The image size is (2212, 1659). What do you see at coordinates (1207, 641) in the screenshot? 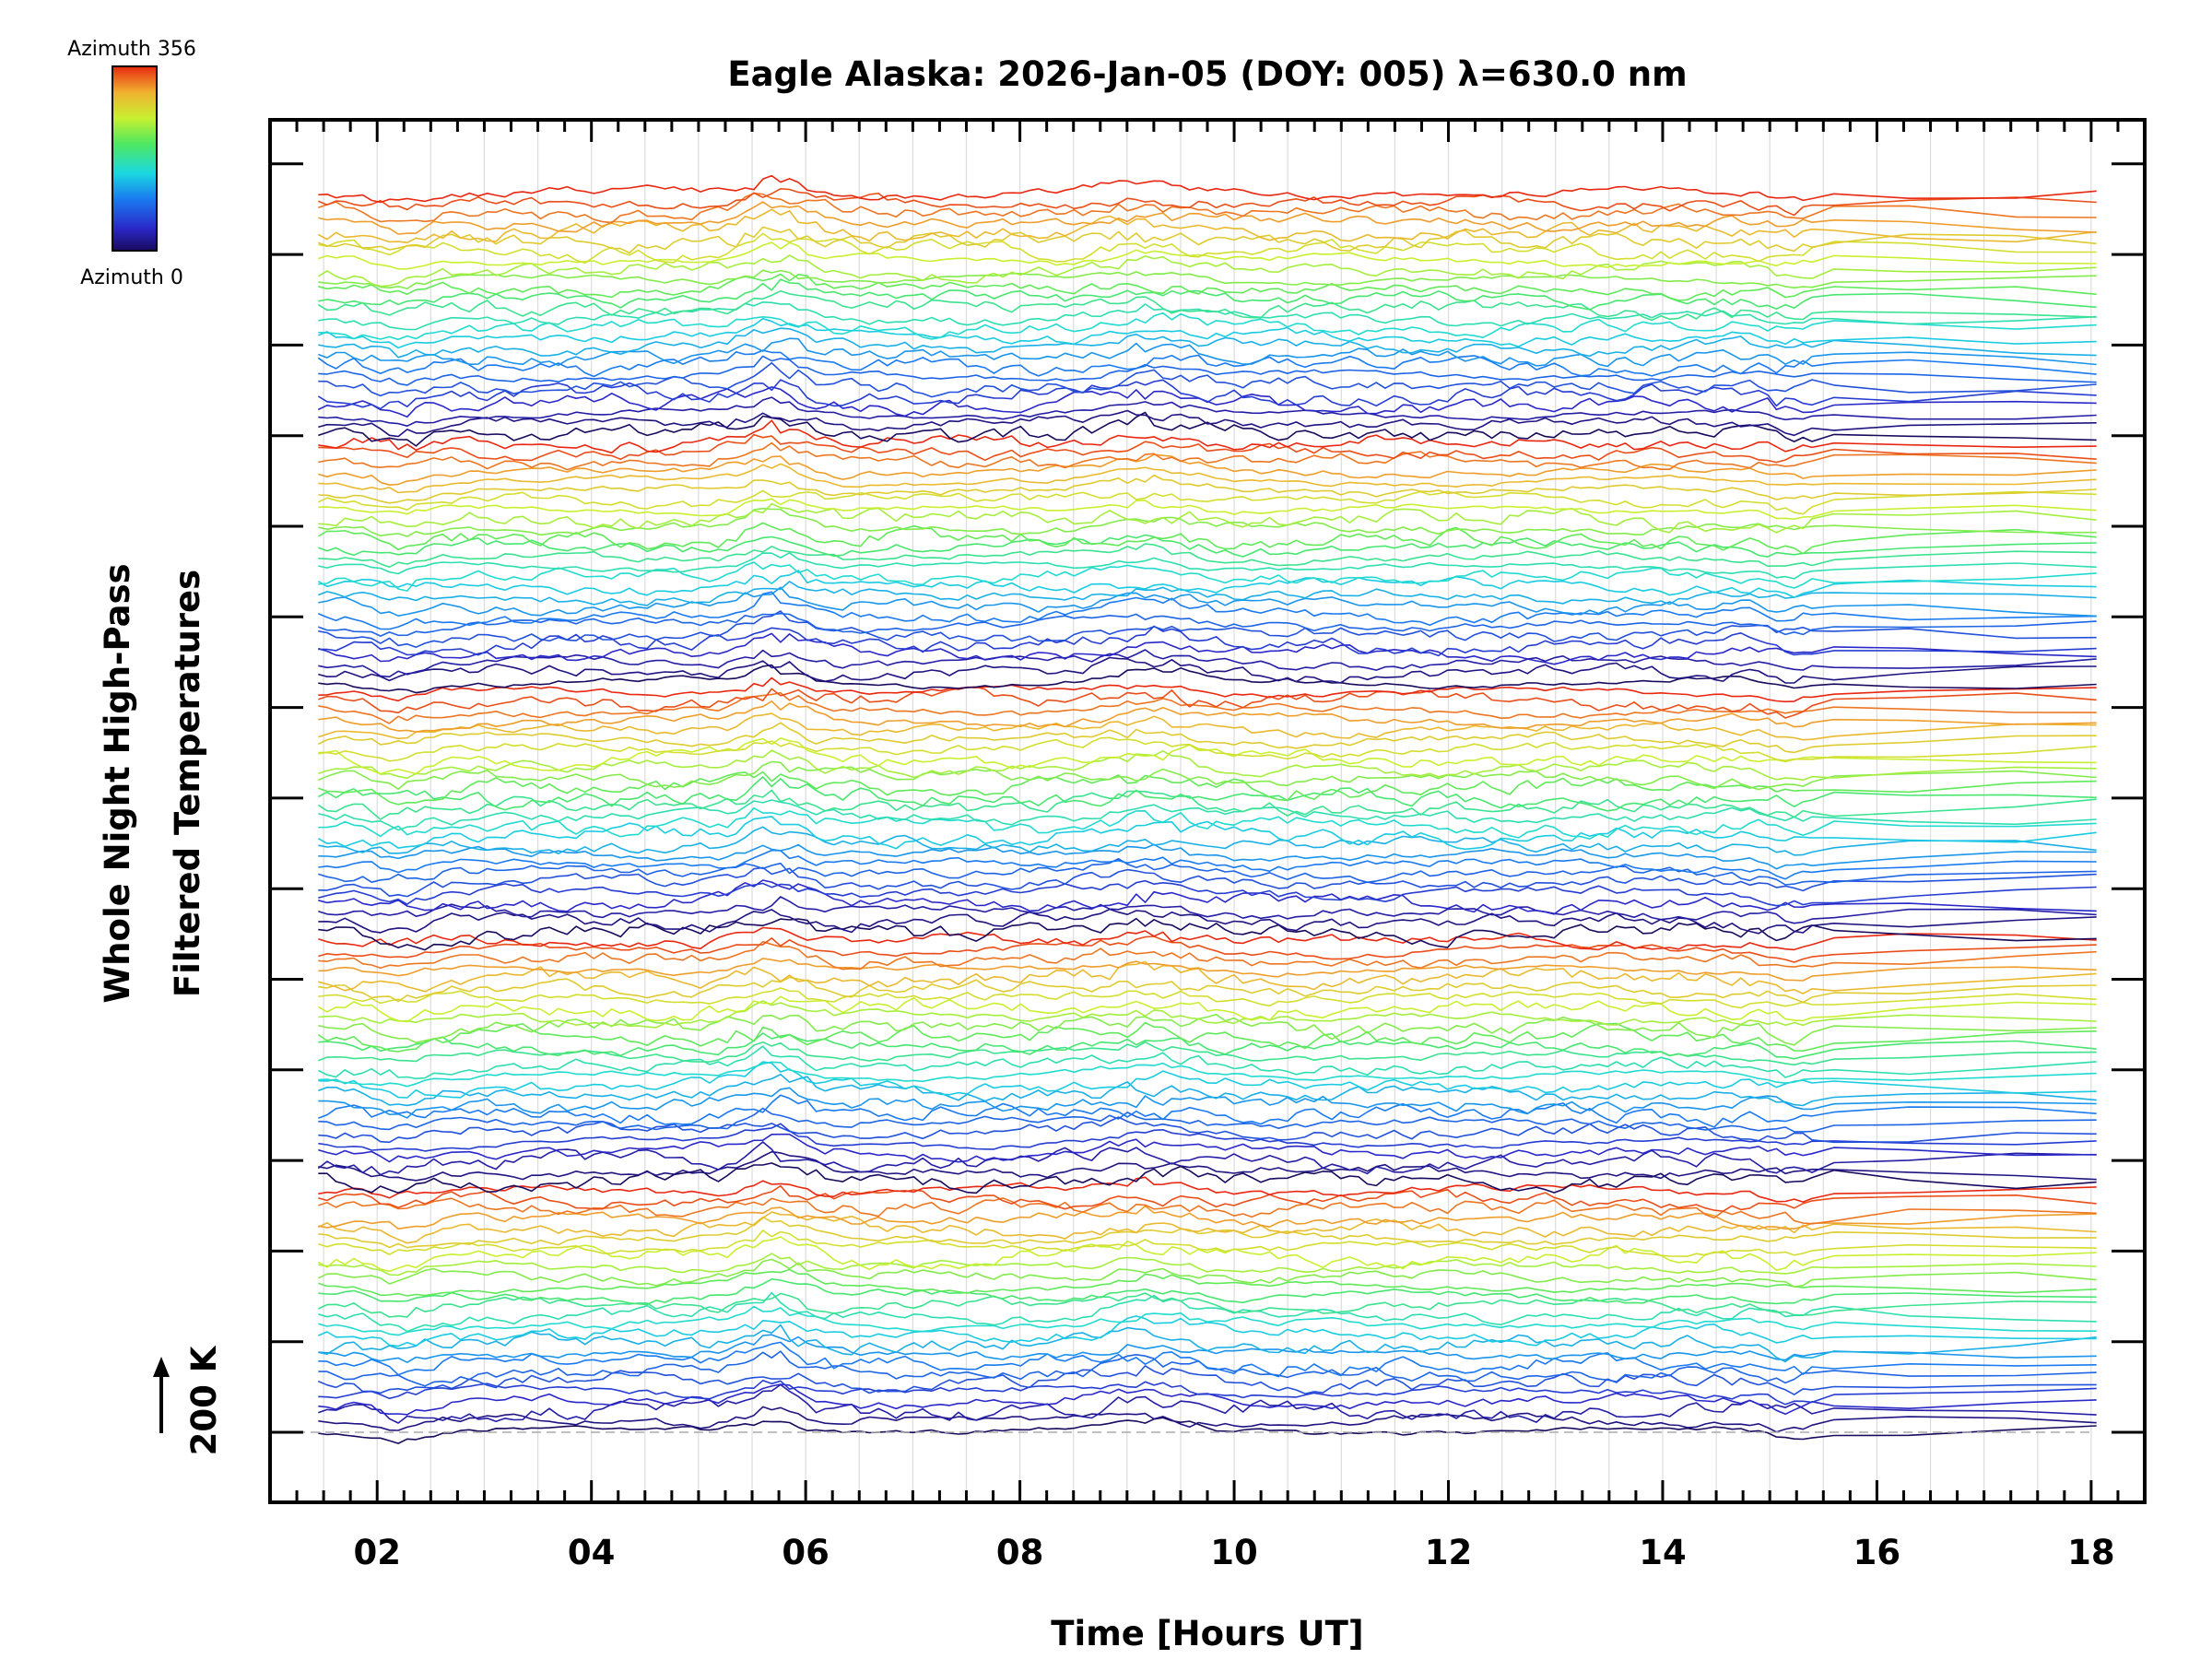
I see `series-trace-g4-az57` at bounding box center [1207, 641].